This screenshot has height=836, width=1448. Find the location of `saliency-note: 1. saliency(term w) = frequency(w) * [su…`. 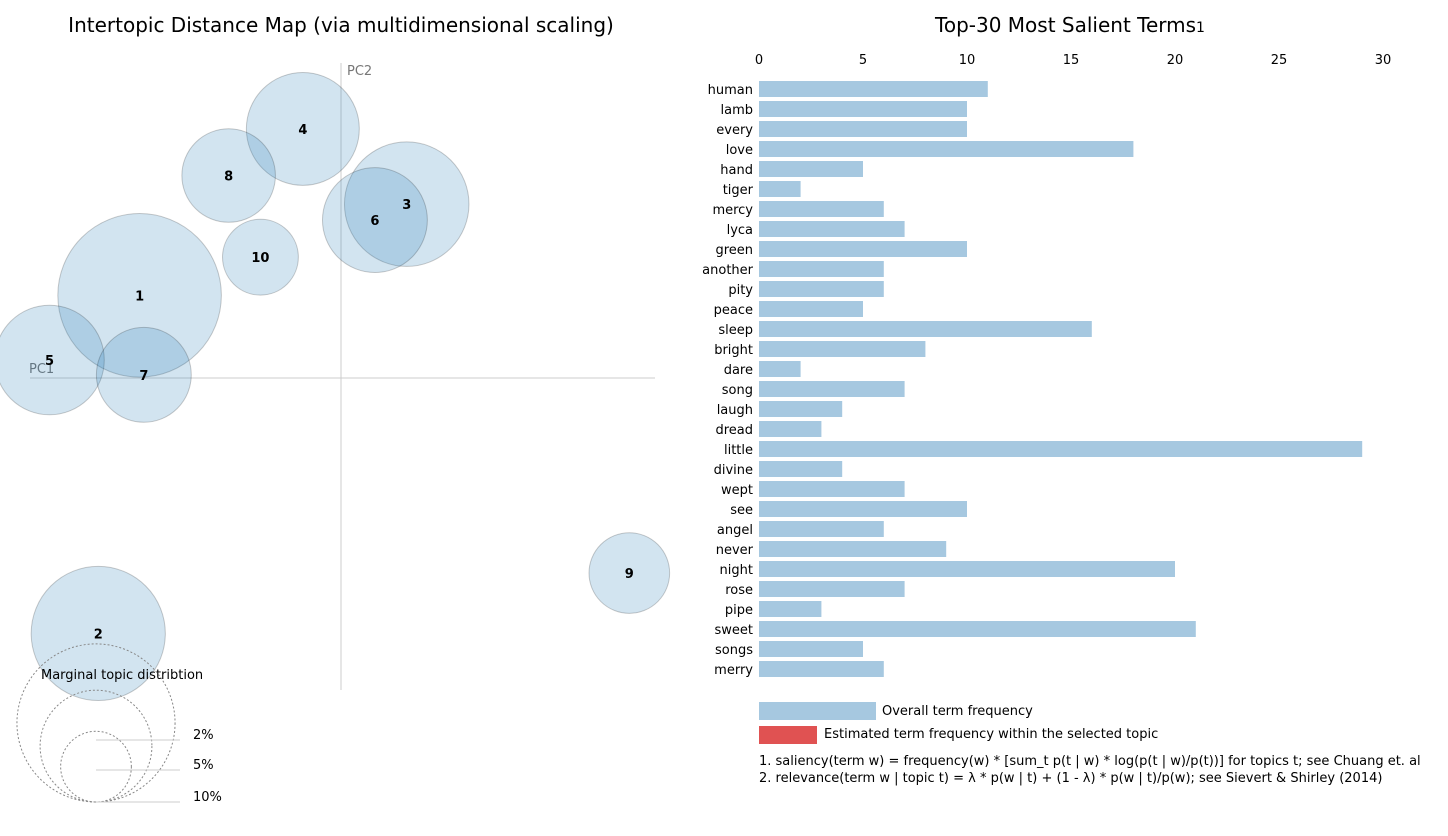

saliency-note: 1. saliency(term w) = frequency(w) * [su… is located at coordinates (1090, 761).